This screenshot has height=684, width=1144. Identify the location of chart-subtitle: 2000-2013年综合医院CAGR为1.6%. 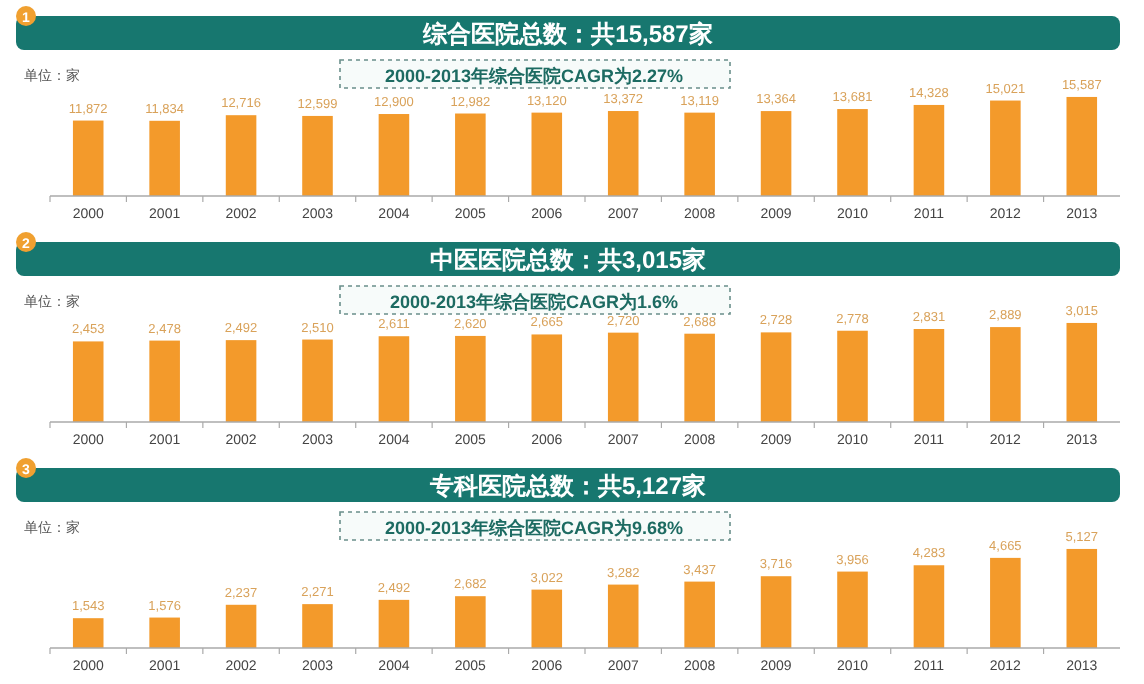
(534, 302).